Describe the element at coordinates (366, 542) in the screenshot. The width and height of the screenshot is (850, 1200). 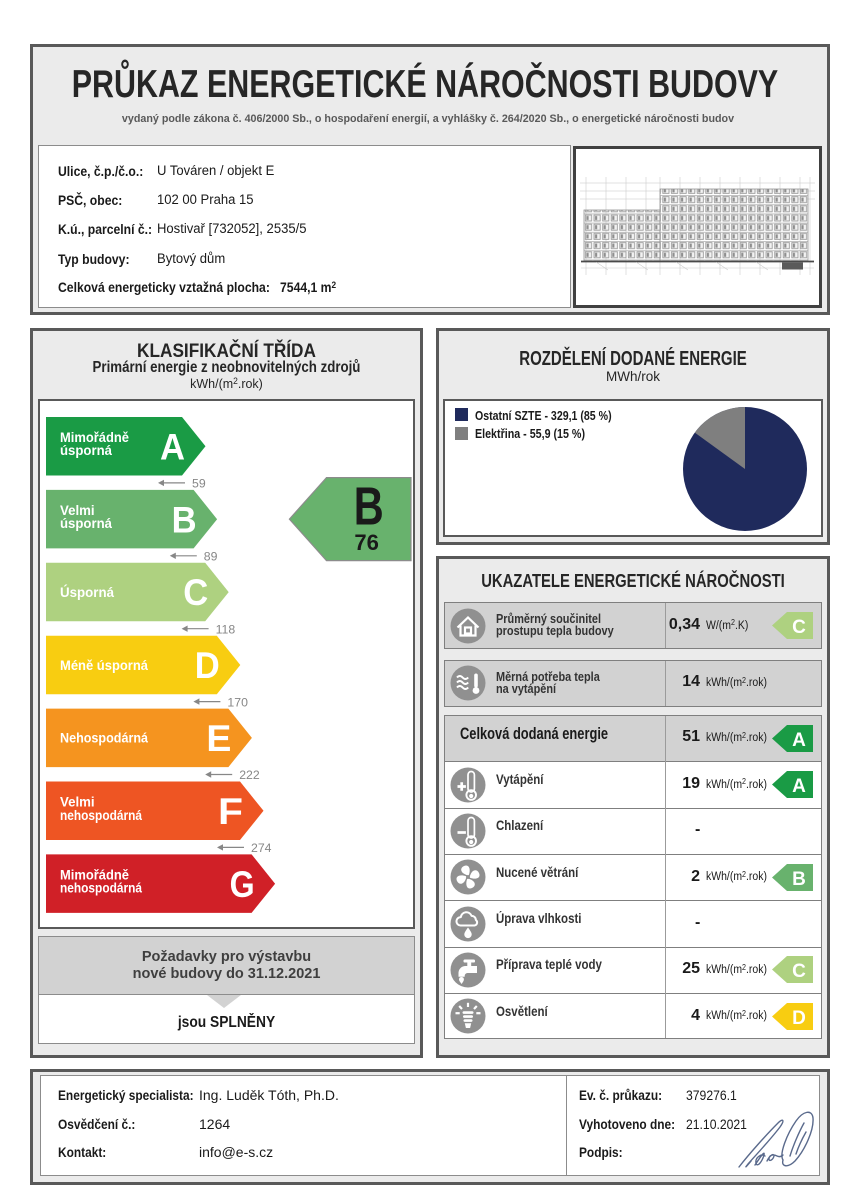
I see `svg-text: 76` at that location.